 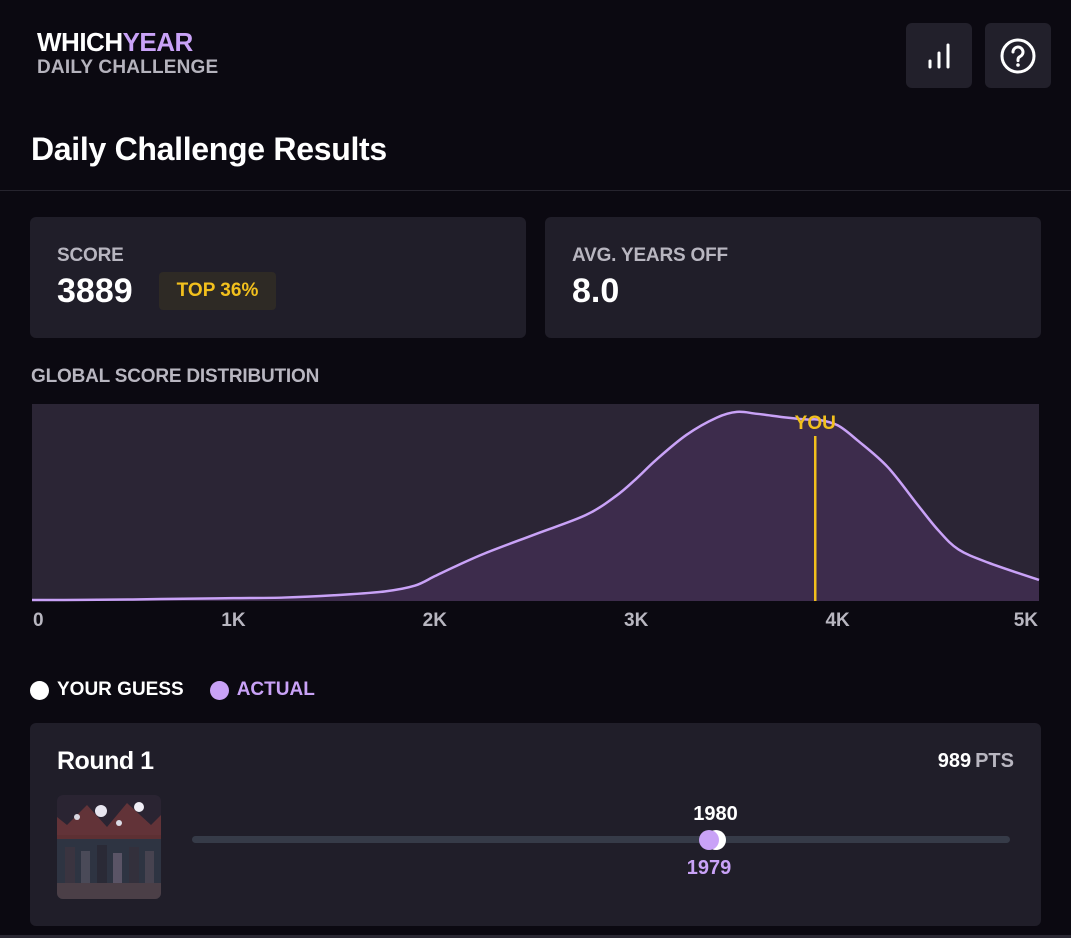 What do you see at coordinates (38, 620) in the screenshot?
I see `x-tick-label: 0` at bounding box center [38, 620].